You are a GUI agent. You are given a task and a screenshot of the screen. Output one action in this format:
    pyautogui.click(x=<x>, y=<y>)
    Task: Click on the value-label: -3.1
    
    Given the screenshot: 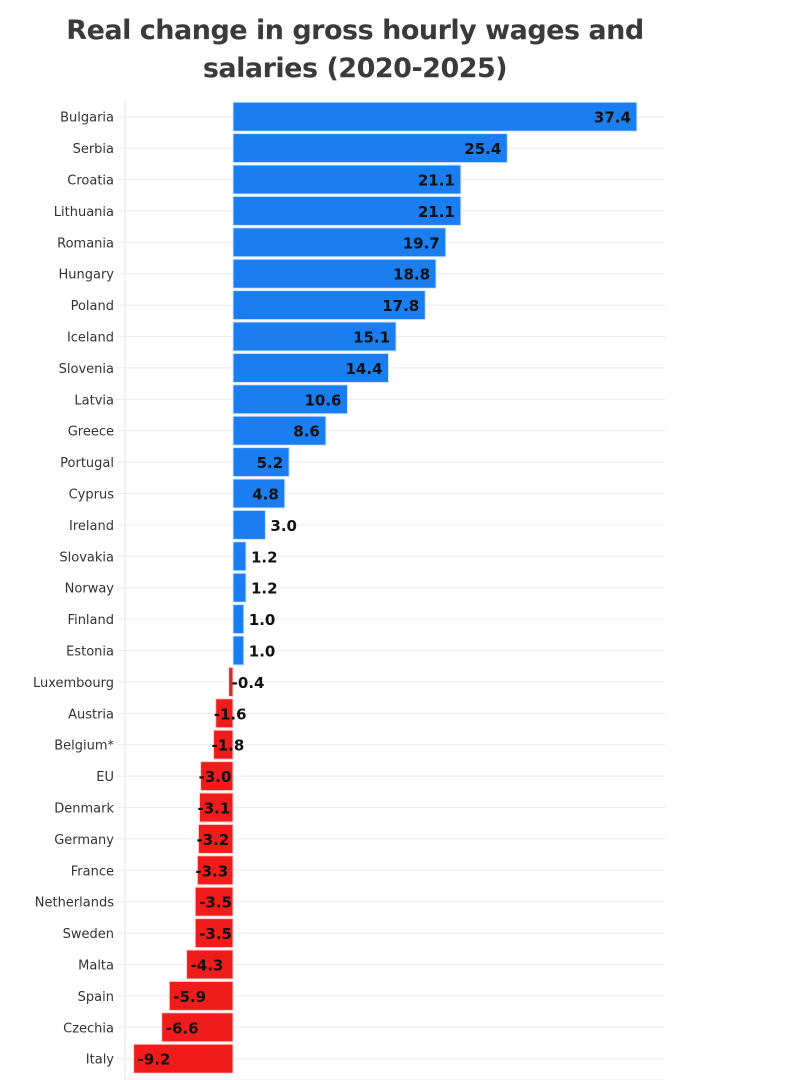 What is the action you would take?
    pyautogui.click(x=214, y=809)
    